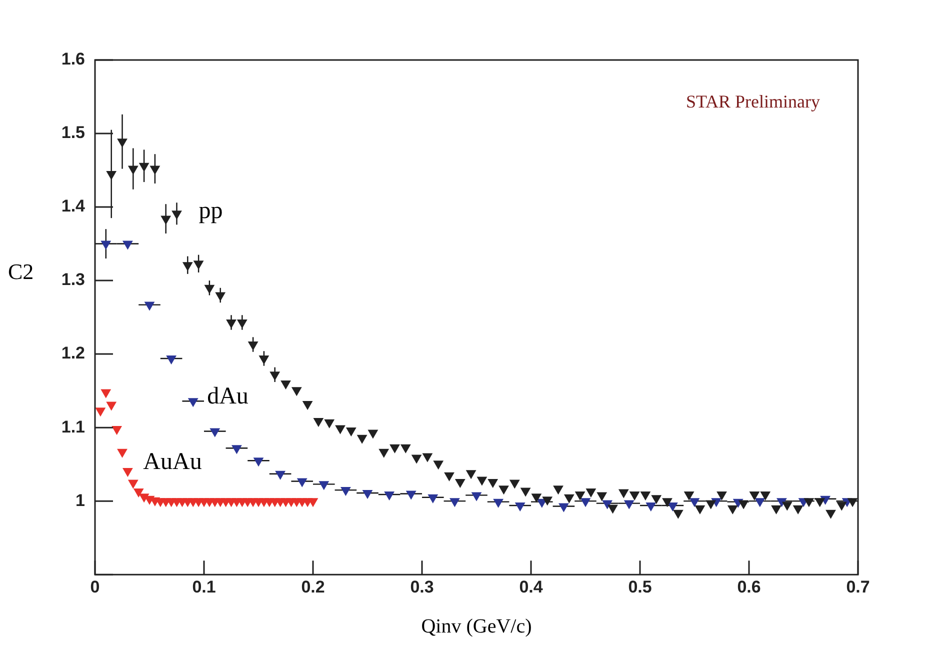  I want to click on y-tick-label: 1.3, so click(73, 280).